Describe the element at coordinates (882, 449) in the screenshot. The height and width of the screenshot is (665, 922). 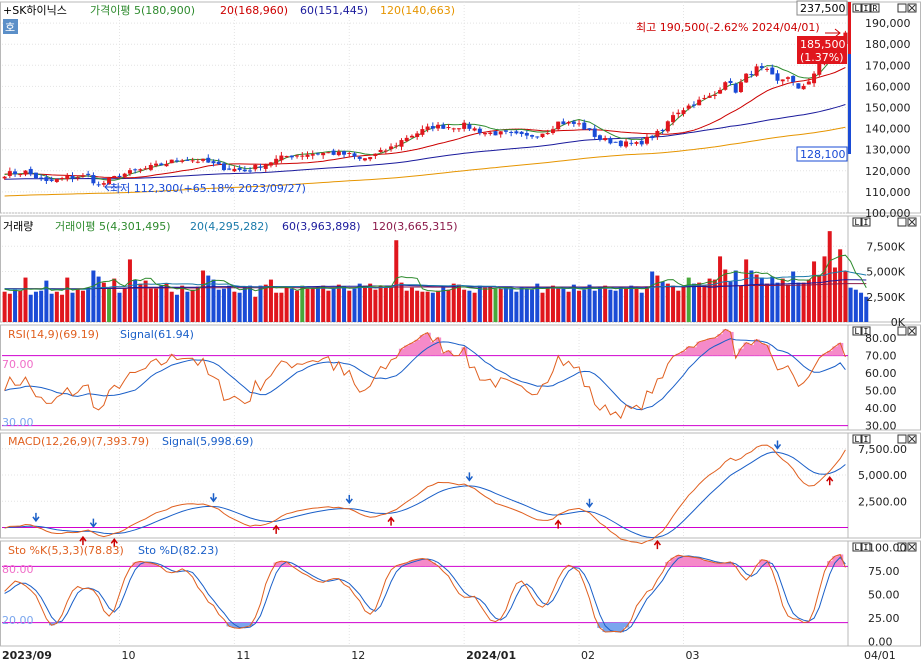
I see `macd-axis-tick: 7,500.00` at that location.